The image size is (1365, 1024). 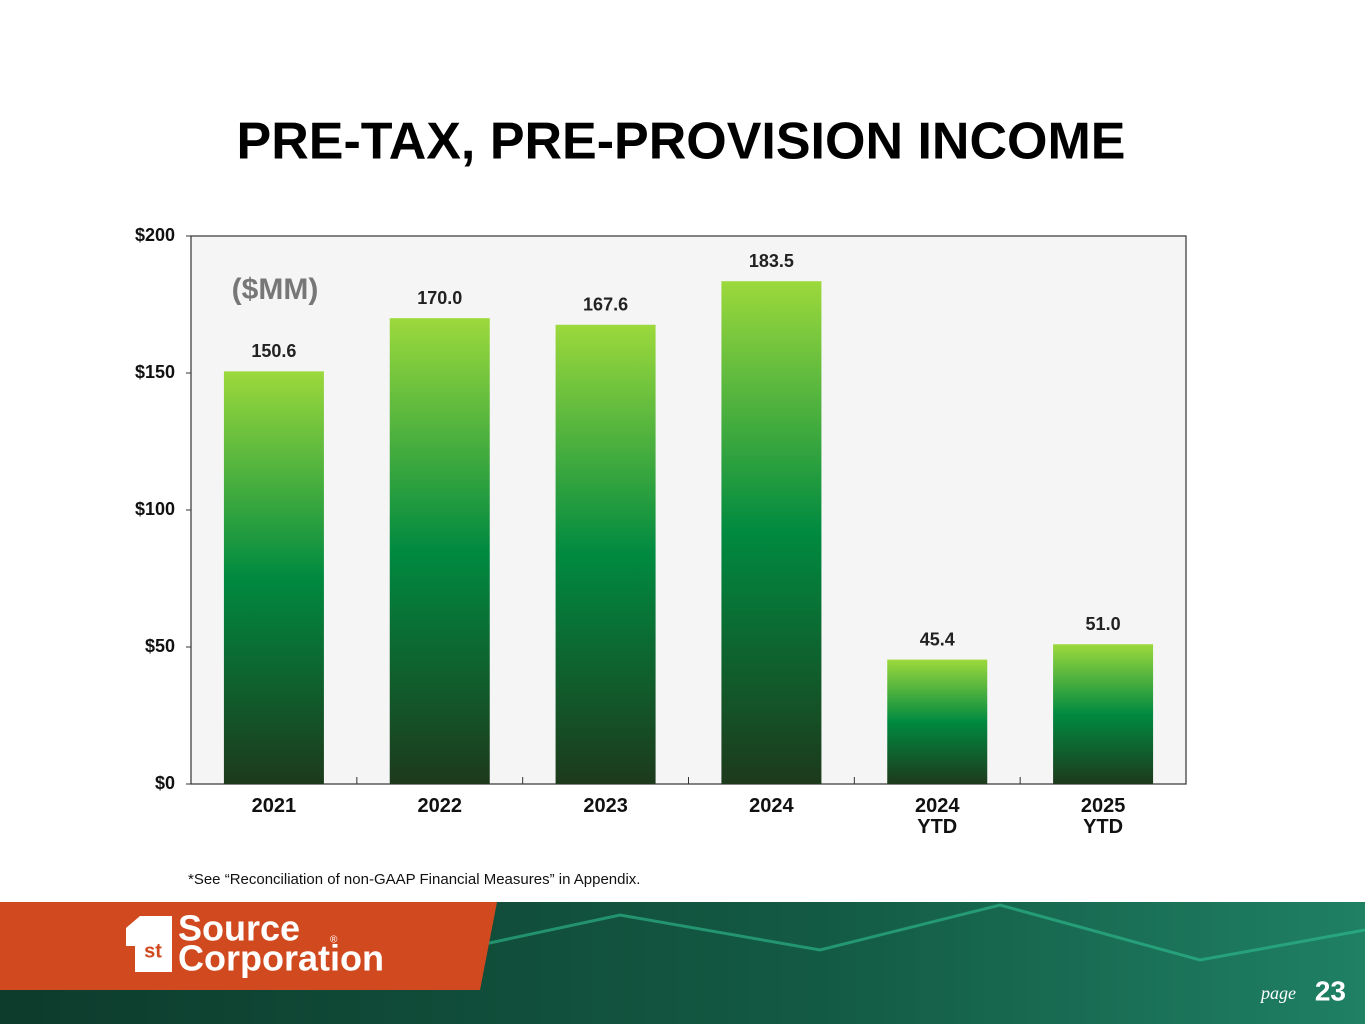 What do you see at coordinates (153, 951) in the screenshot?
I see `logo-mark-text: st` at bounding box center [153, 951].